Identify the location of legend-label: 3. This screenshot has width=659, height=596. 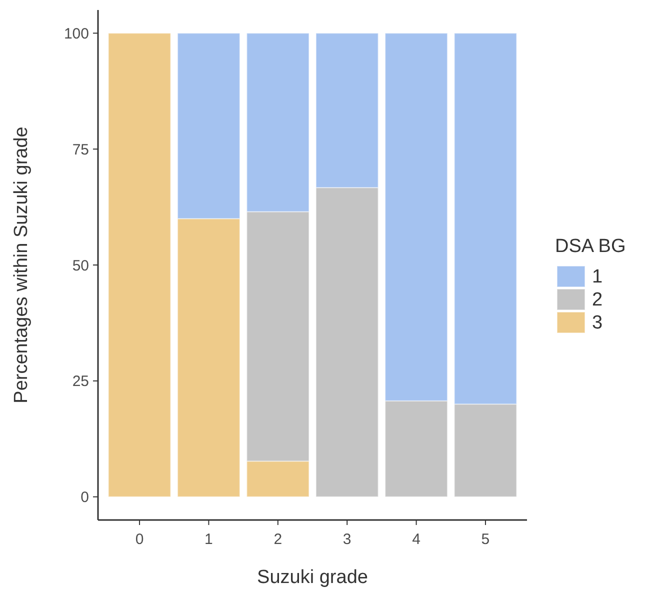
(597, 323).